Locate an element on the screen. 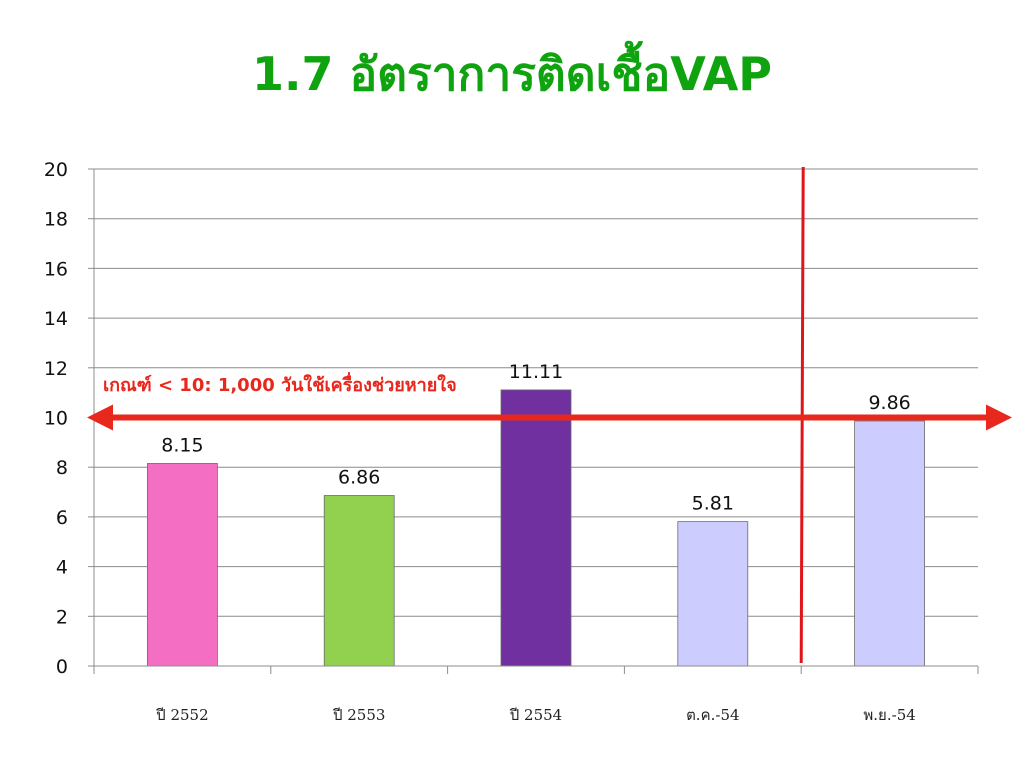 The width and height of the screenshot is (1024, 768). data-label-3: 5.81 is located at coordinates (713, 504).